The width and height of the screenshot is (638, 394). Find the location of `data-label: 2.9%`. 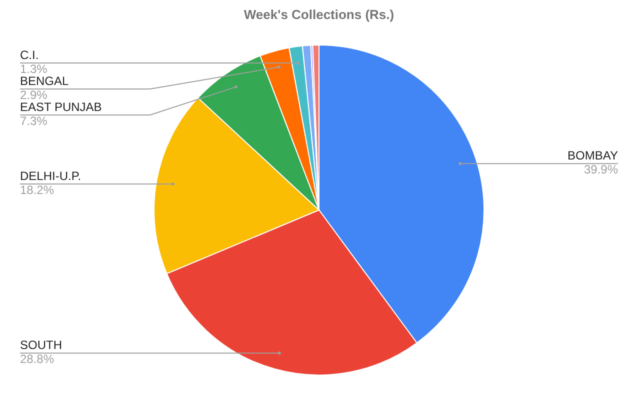

data-label: 2.9% is located at coordinates (34, 95).